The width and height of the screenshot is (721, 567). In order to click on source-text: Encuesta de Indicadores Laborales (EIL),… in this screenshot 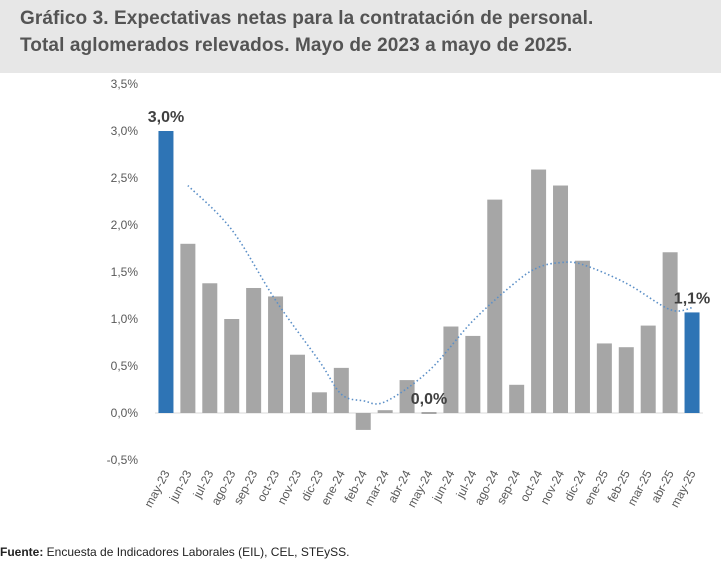, I will do `click(196, 552)`.